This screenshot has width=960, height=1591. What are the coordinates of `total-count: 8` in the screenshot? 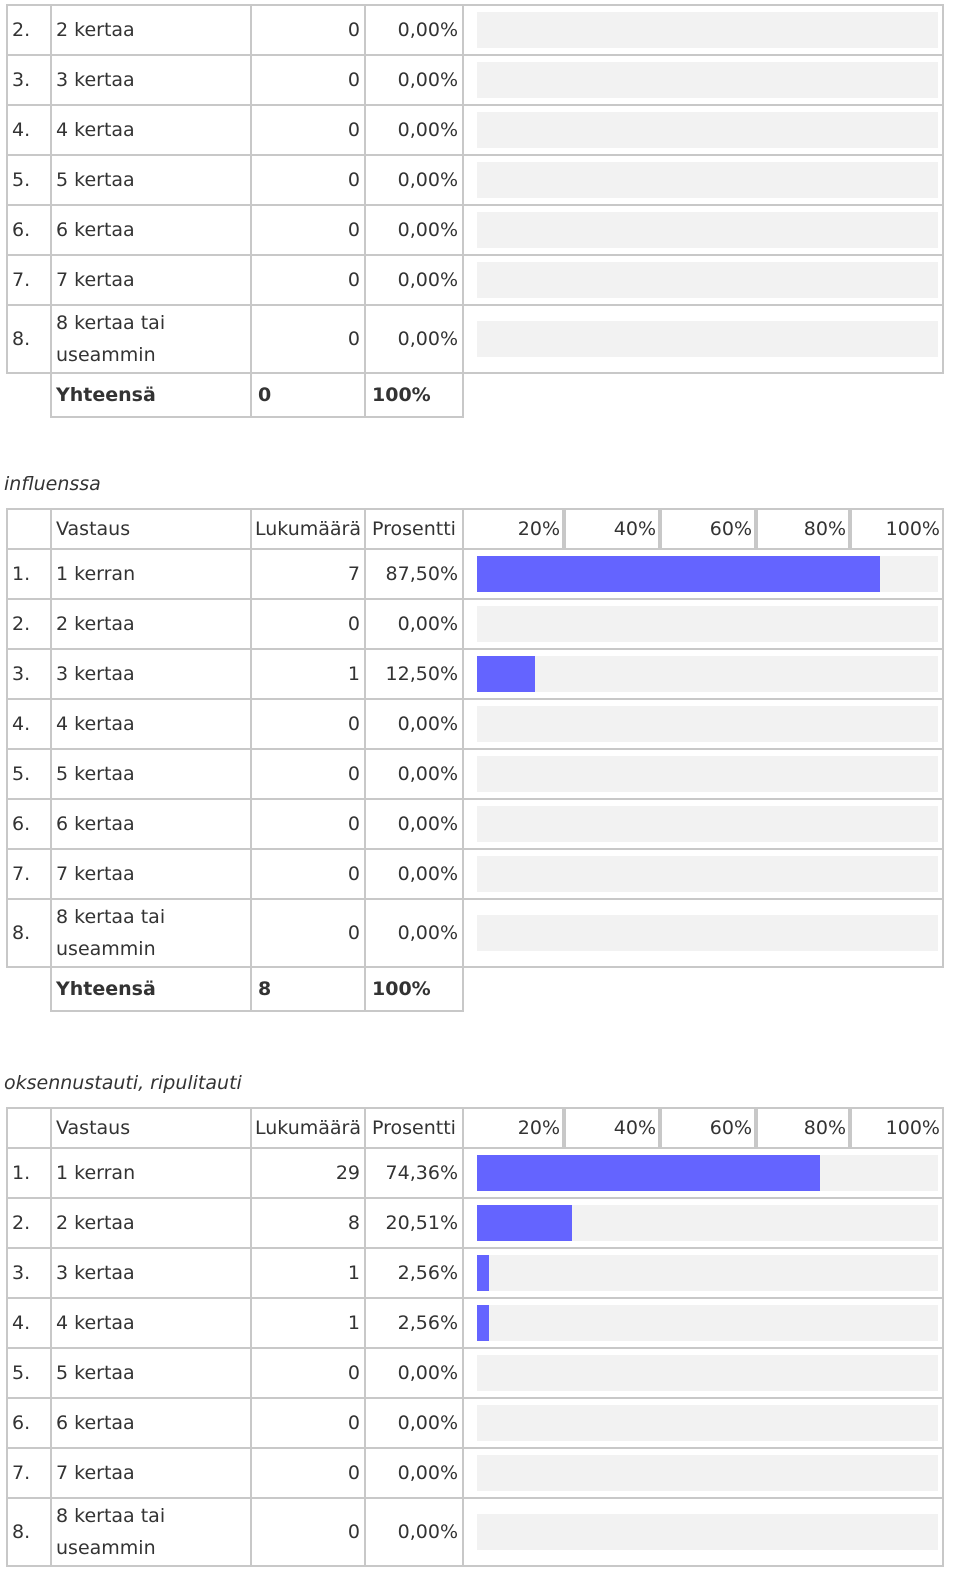 It's located at (265, 989).